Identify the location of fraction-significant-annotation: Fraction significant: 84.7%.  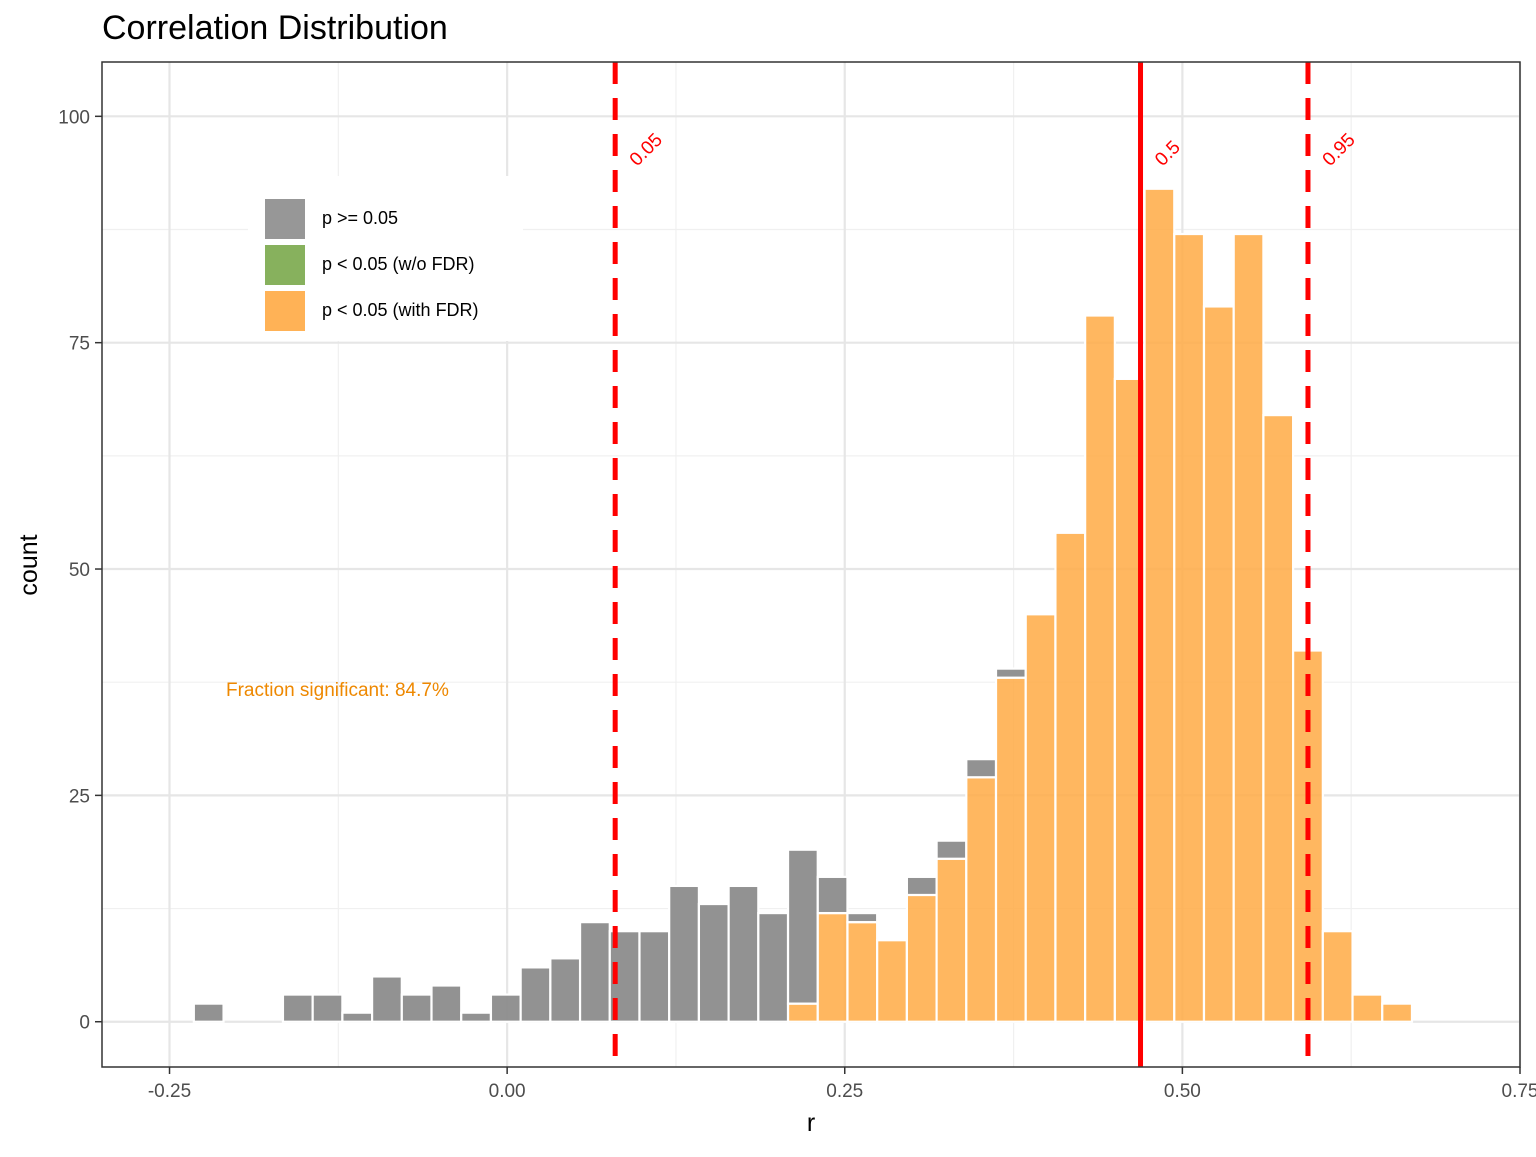
(337, 690).